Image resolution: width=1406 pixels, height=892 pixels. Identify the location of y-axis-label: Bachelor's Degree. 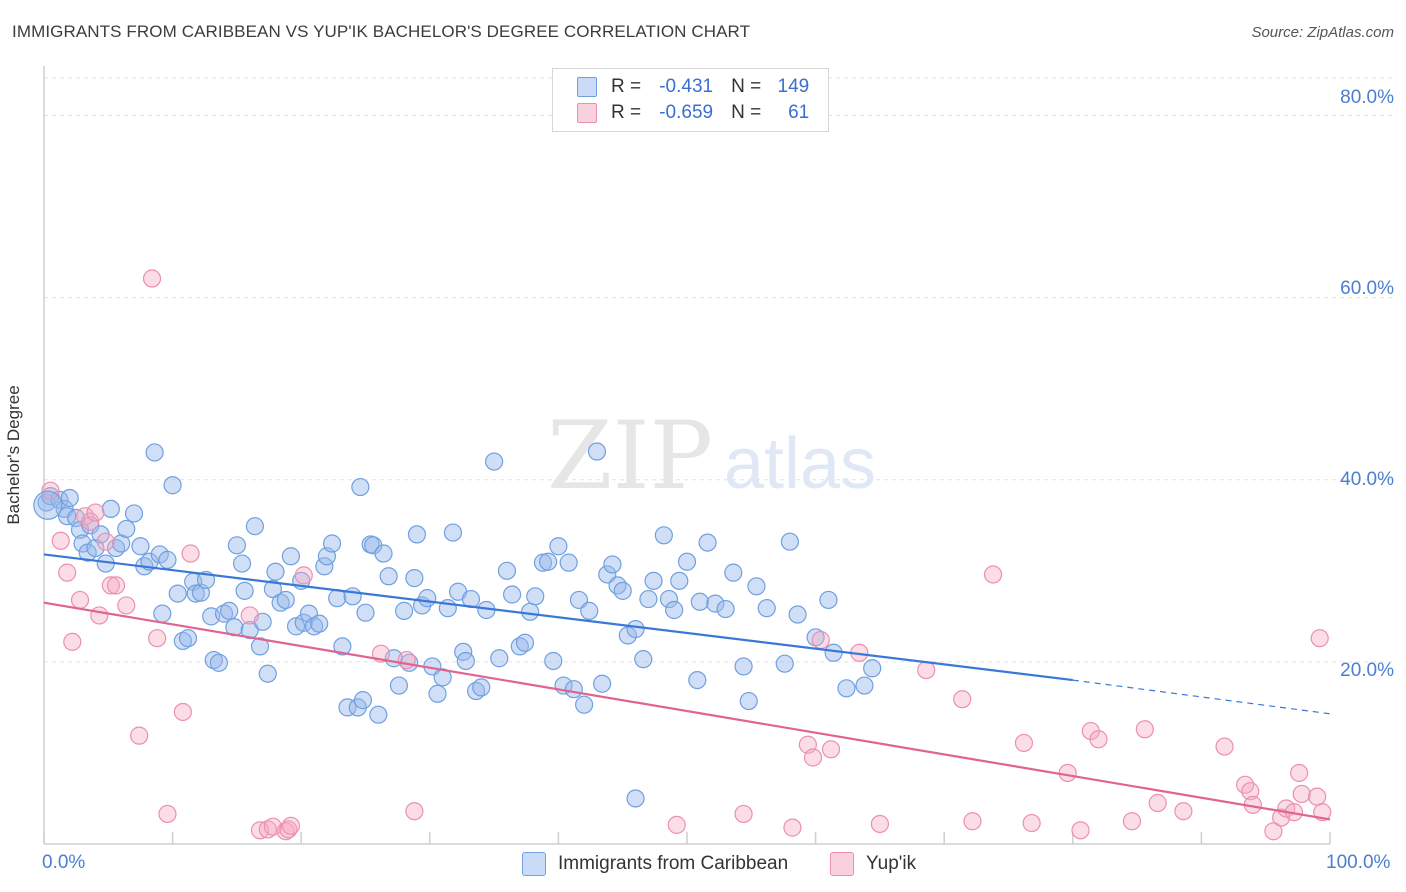
(13, 455).